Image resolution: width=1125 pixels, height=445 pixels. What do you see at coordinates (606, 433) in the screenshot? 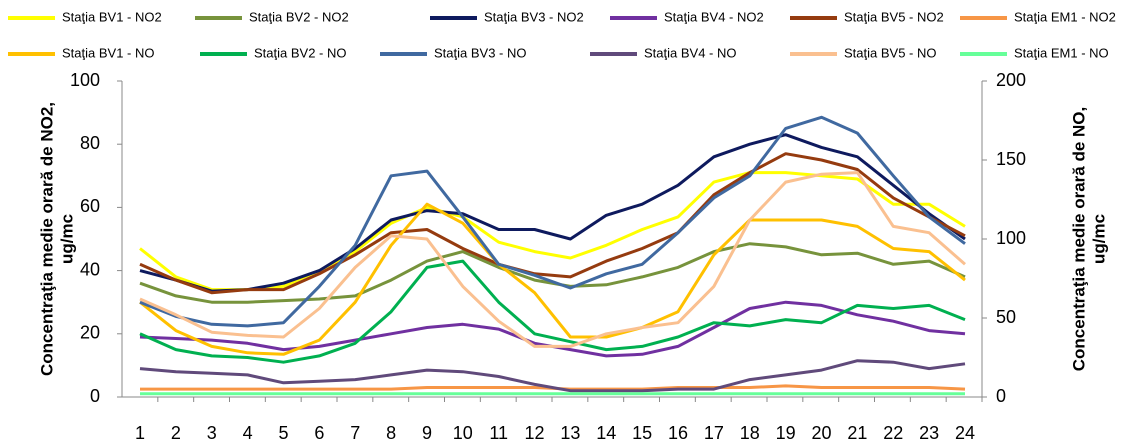
I see `x-tick-label: 14` at bounding box center [606, 433].